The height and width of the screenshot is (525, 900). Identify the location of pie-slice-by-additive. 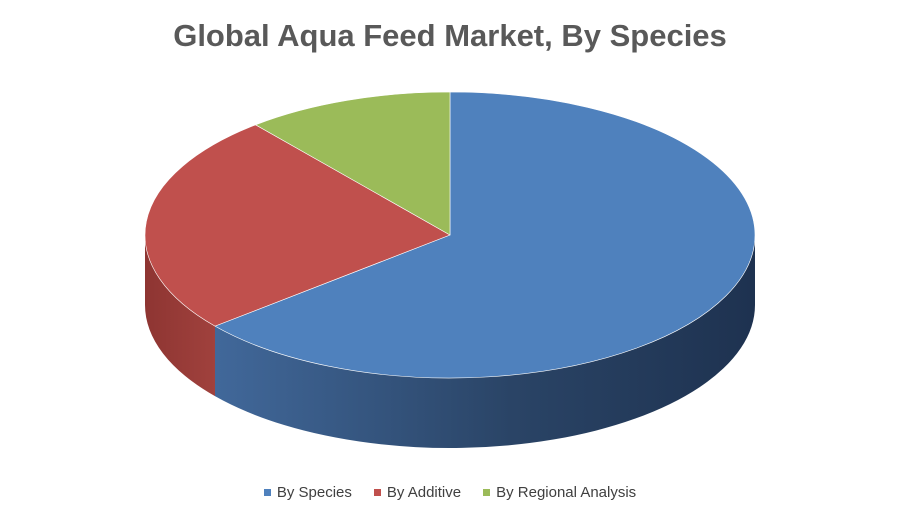
(297, 225).